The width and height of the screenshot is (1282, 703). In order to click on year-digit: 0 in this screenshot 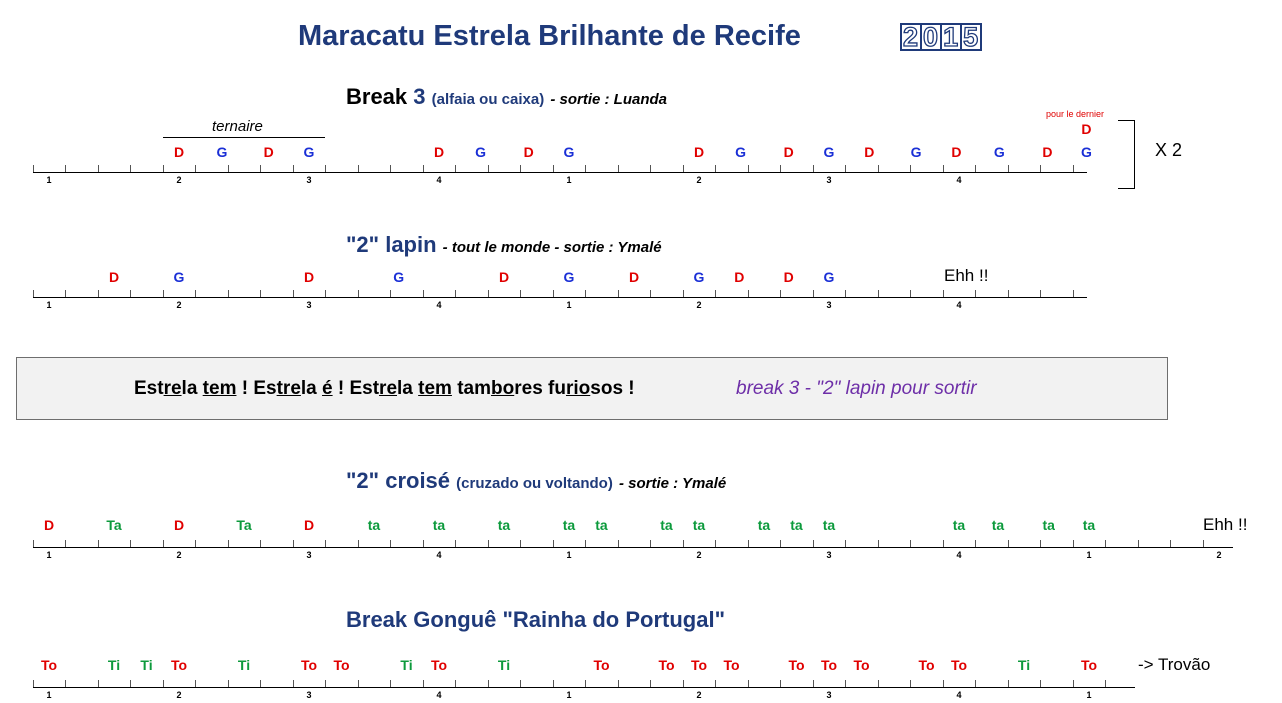, I will do `click(931, 37)`.